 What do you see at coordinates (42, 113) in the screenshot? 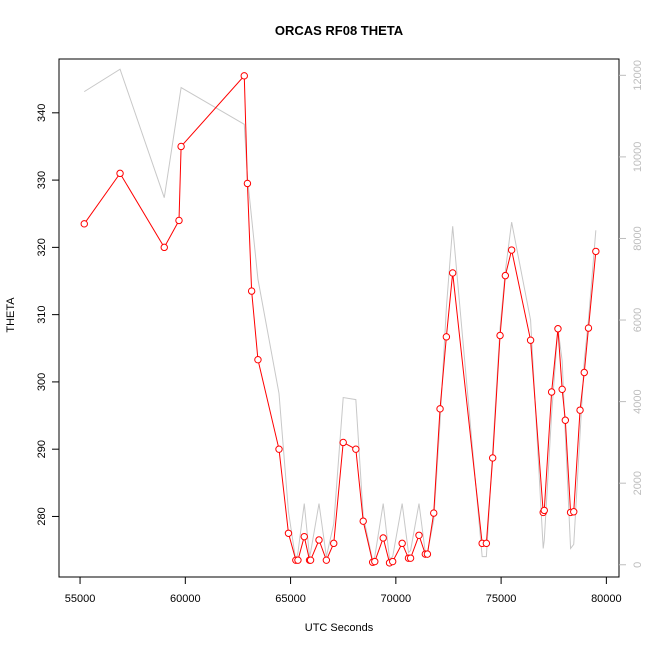
I see `y-tick-label: 340` at bounding box center [42, 113].